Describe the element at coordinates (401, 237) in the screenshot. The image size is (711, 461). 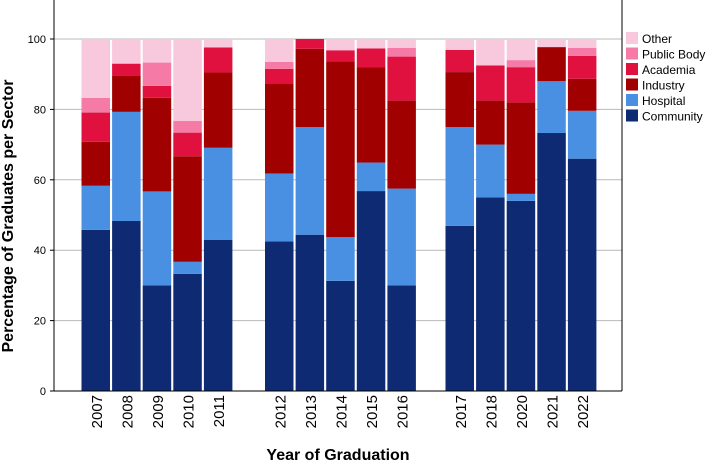
I see `bar-2016-hospital` at that location.